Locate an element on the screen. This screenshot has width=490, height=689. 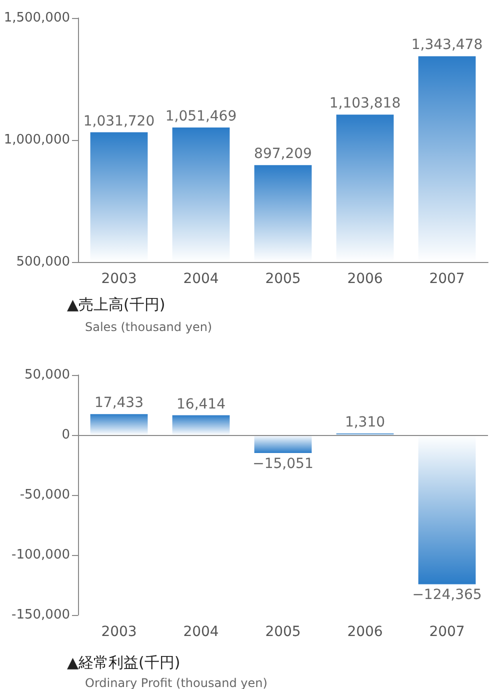
y-tick-label: -150,000 is located at coordinates (41, 615).